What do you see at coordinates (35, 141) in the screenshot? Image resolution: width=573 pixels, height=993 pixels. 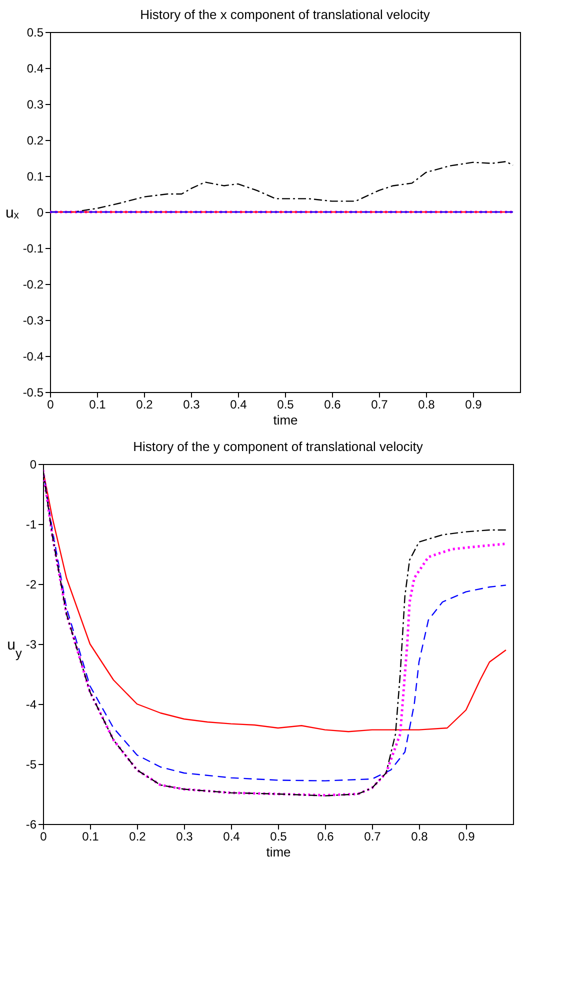 I see `y-tick-label: 0.2` at bounding box center [35, 141].